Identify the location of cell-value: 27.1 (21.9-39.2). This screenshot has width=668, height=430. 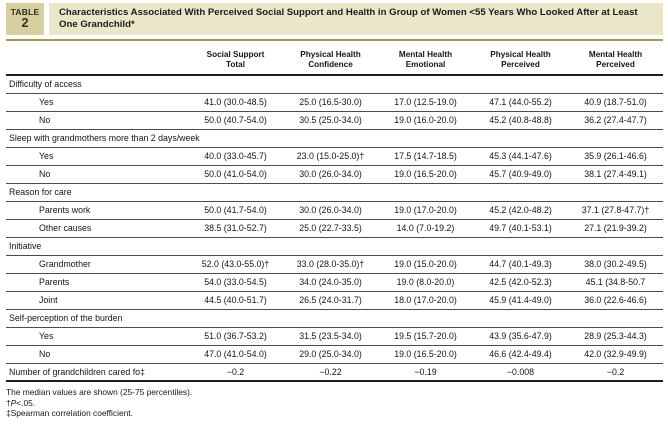
(615, 228).